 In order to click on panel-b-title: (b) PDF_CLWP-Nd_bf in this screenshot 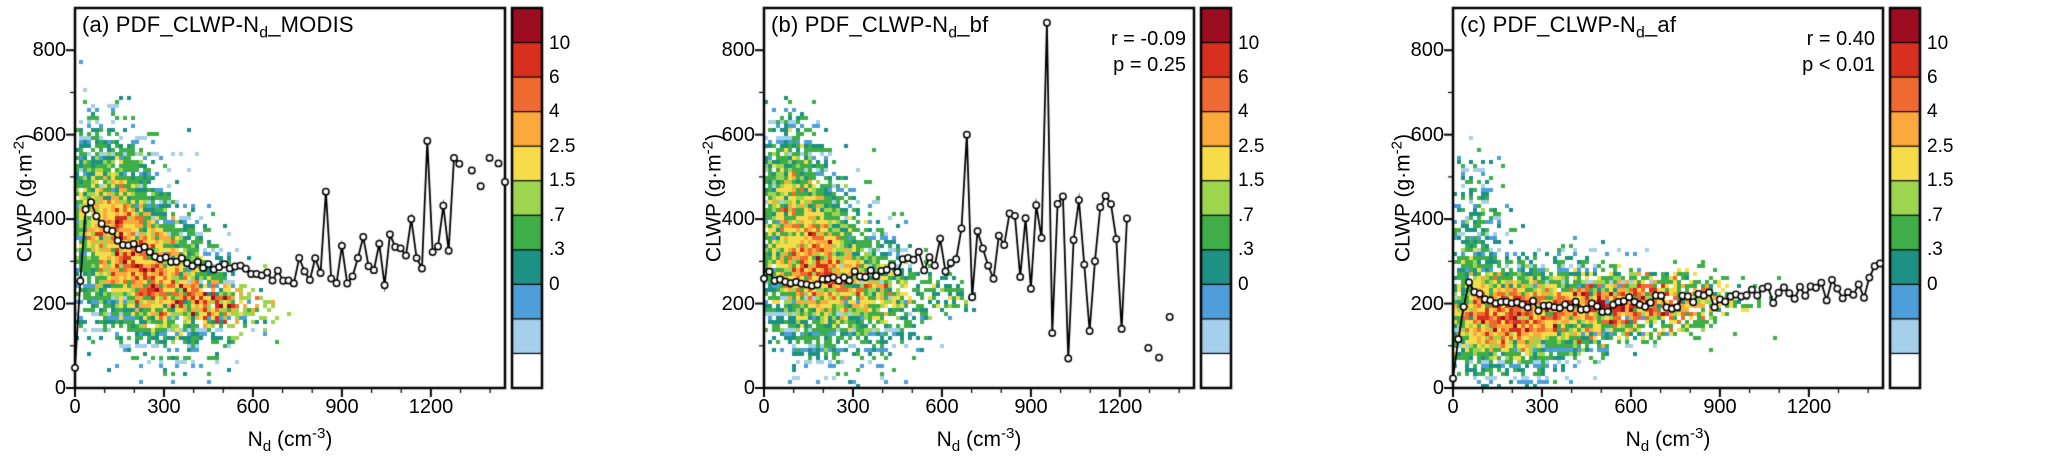, I will do `click(879, 27)`.